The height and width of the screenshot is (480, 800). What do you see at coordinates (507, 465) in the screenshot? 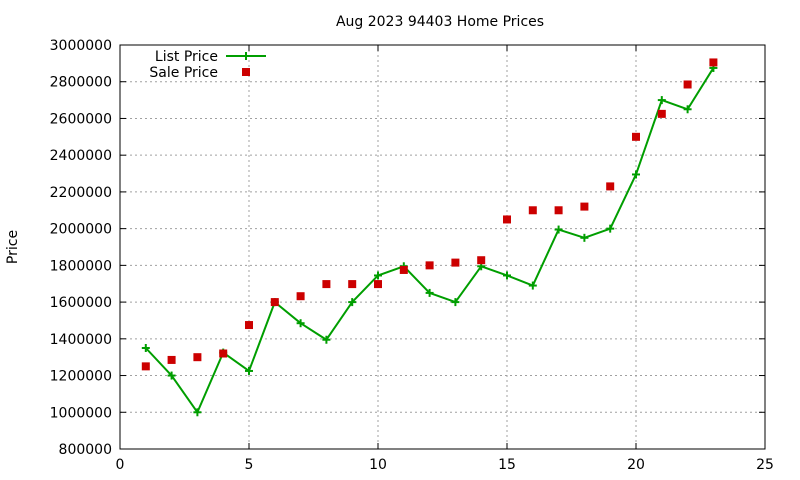
I see `x-tick-label: 15` at bounding box center [507, 465].